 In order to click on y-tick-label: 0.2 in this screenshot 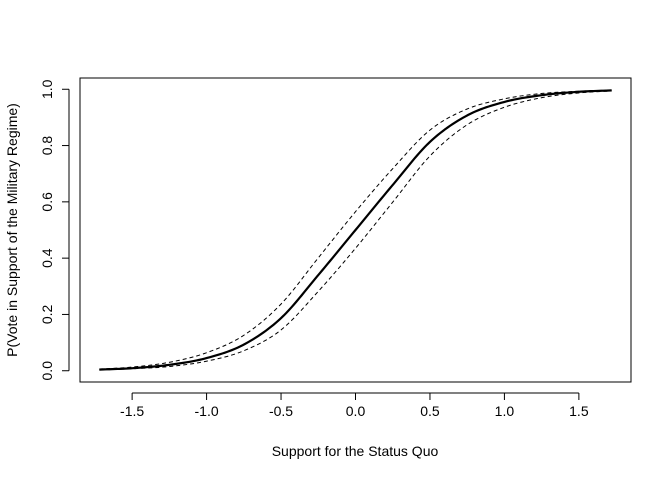, I will do `click(47, 315)`.